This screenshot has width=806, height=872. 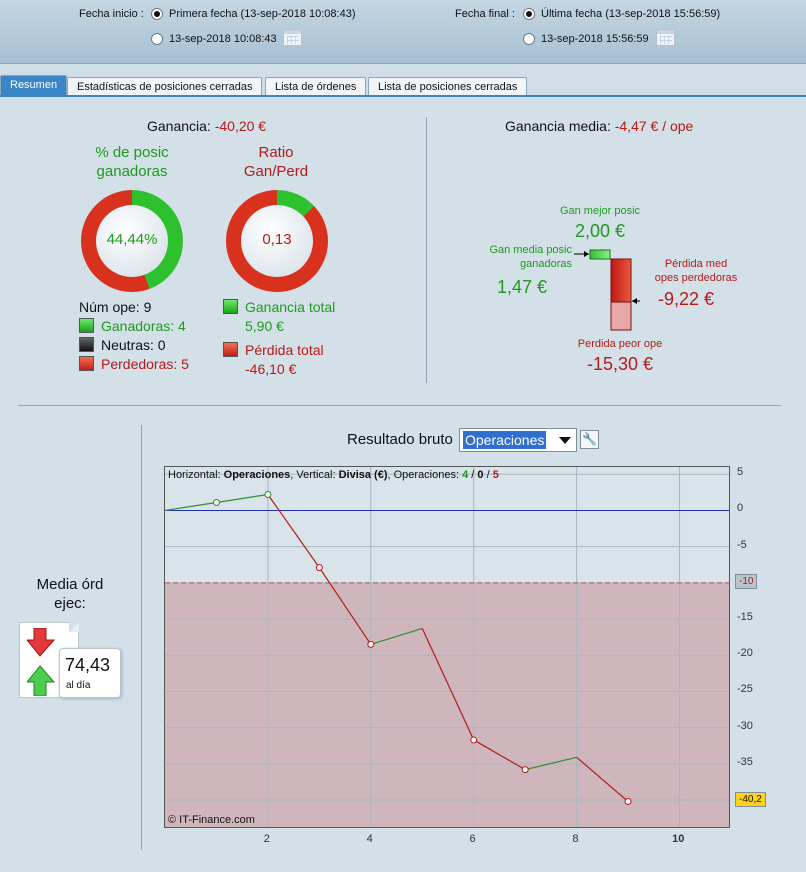 I want to click on winners-pct-donut: 44,44%, so click(x=132, y=241).